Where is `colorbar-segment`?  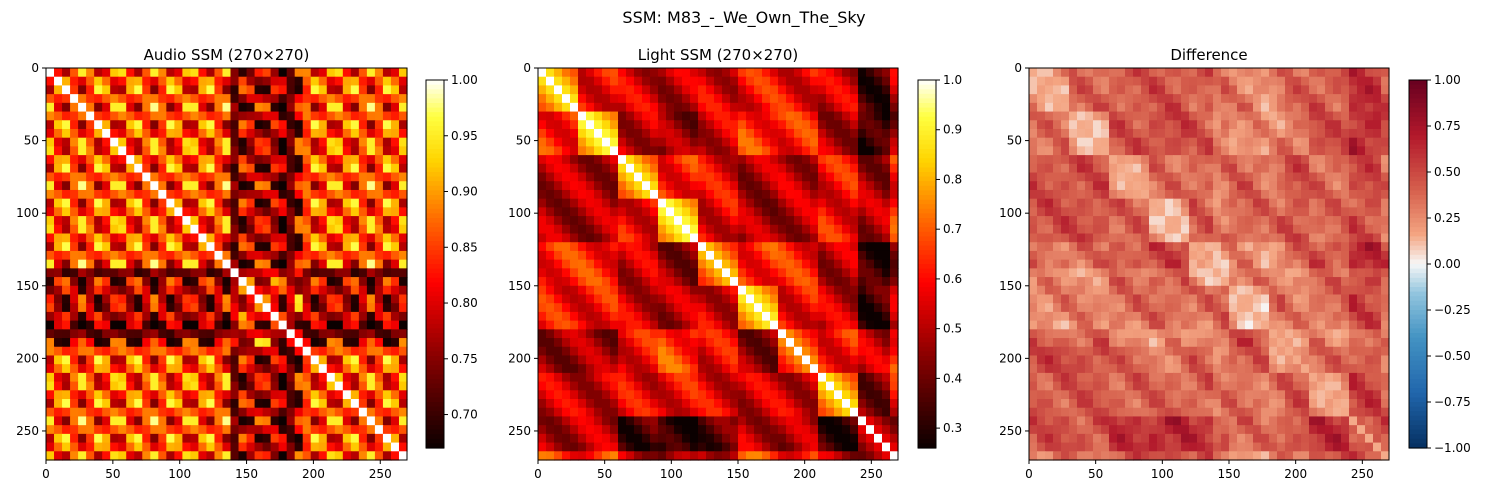 colorbar-segment is located at coordinates (927, 225).